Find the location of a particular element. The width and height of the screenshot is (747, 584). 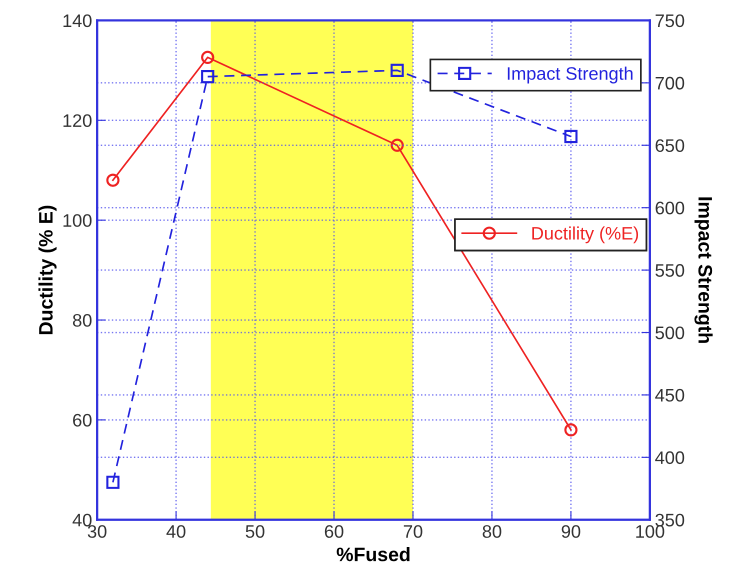

y2-tick-label: 650 is located at coordinates (670, 145).